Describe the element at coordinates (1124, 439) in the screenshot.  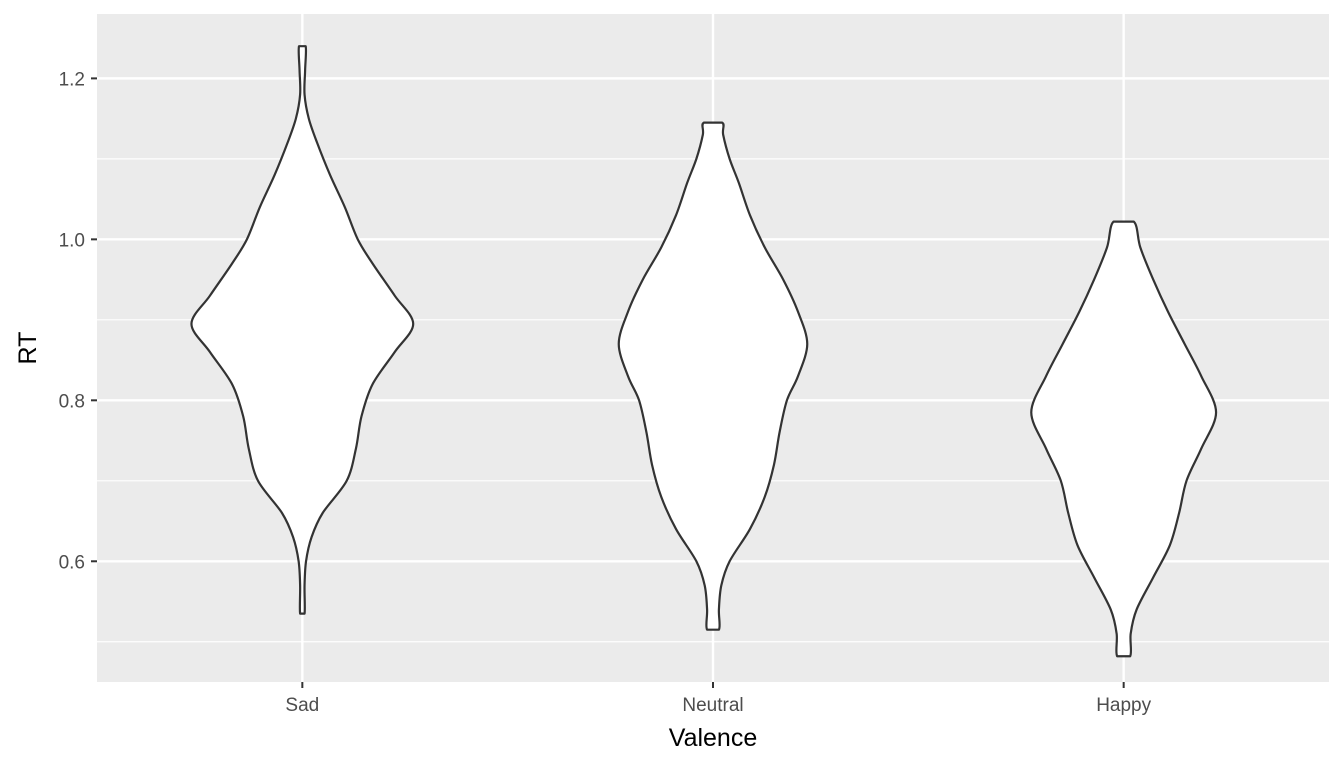
I see `violin-happy` at that location.